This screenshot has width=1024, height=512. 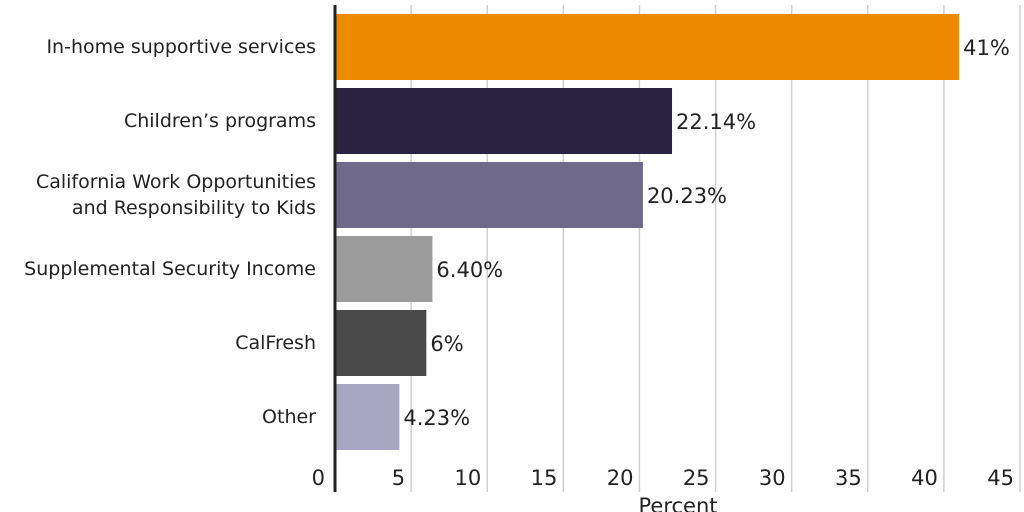 I want to click on y-tick-label: CalFresh, so click(x=275, y=343).